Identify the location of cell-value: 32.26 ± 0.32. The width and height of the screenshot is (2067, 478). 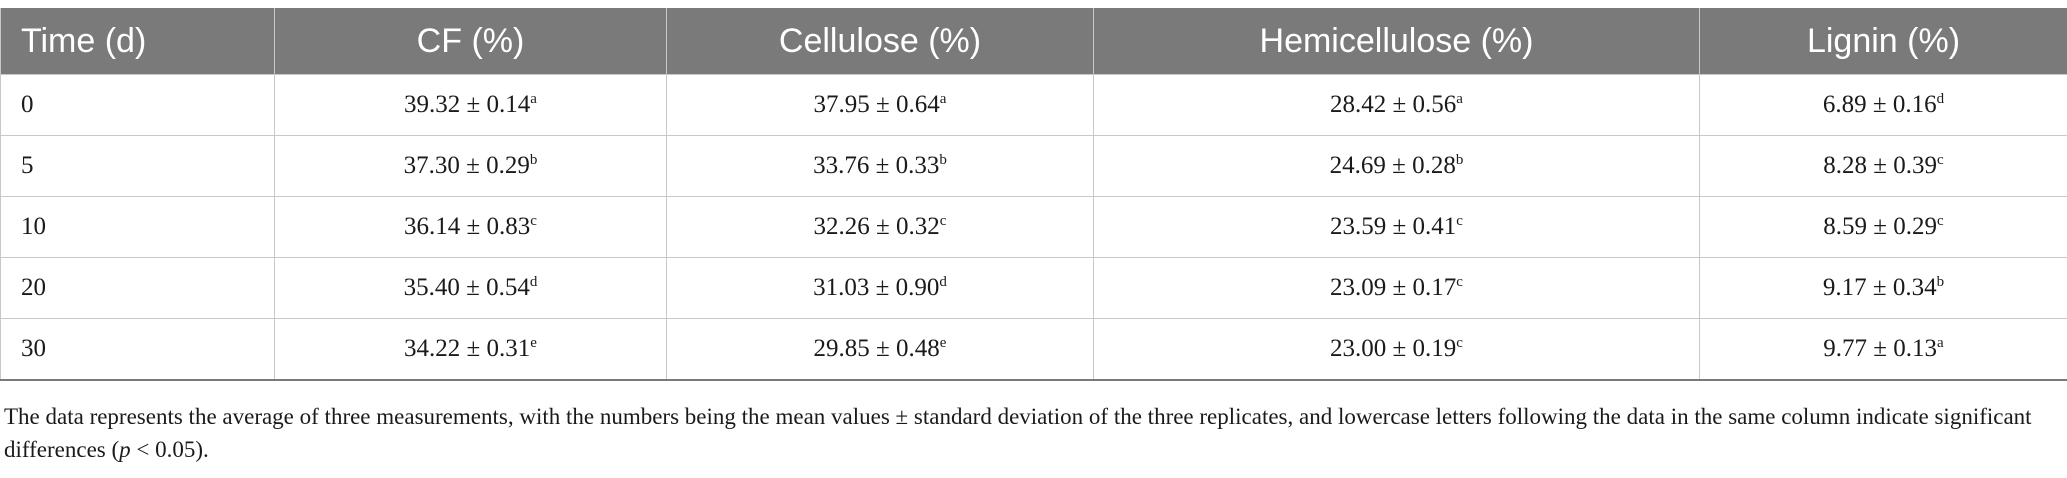
(876, 226).